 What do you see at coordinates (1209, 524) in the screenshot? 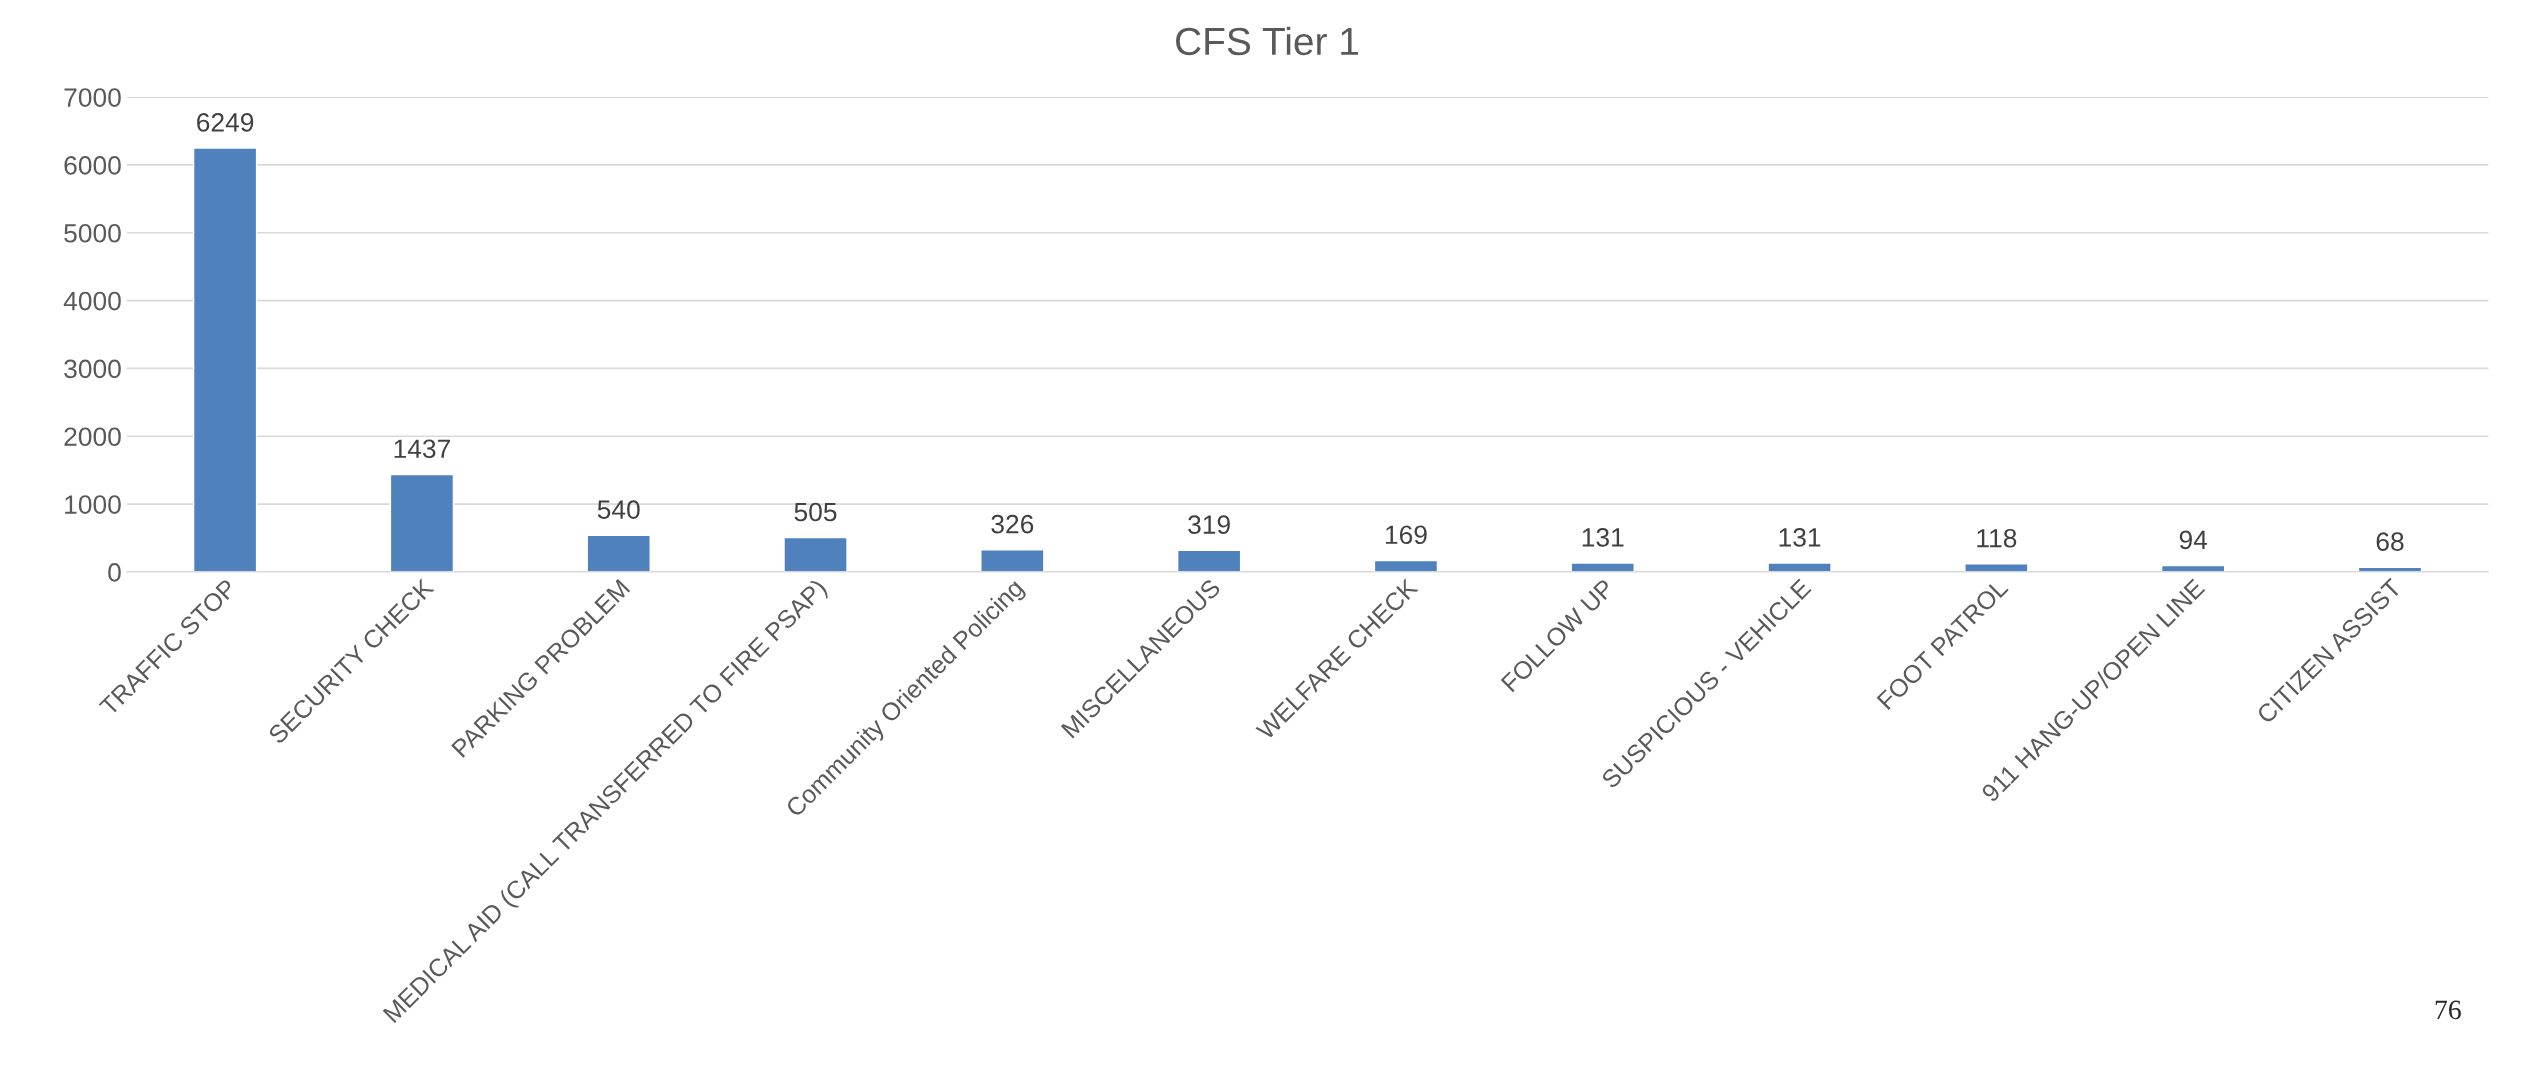
I see `data-label: 319` at bounding box center [1209, 524].